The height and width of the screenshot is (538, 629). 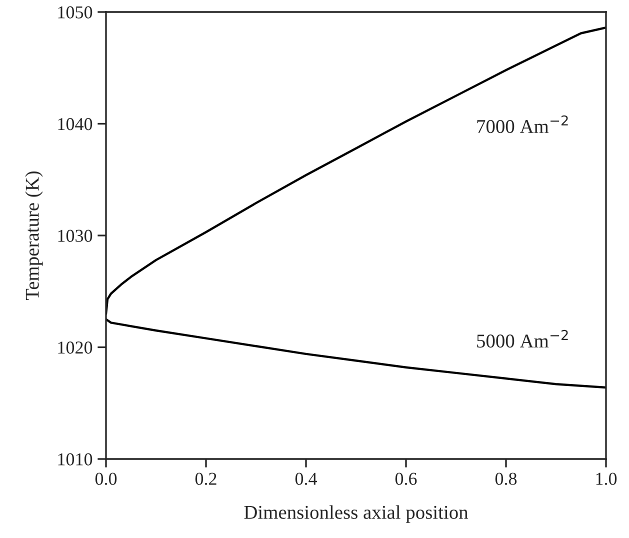 I want to click on y-tick-label: 1030, so click(x=75, y=236).